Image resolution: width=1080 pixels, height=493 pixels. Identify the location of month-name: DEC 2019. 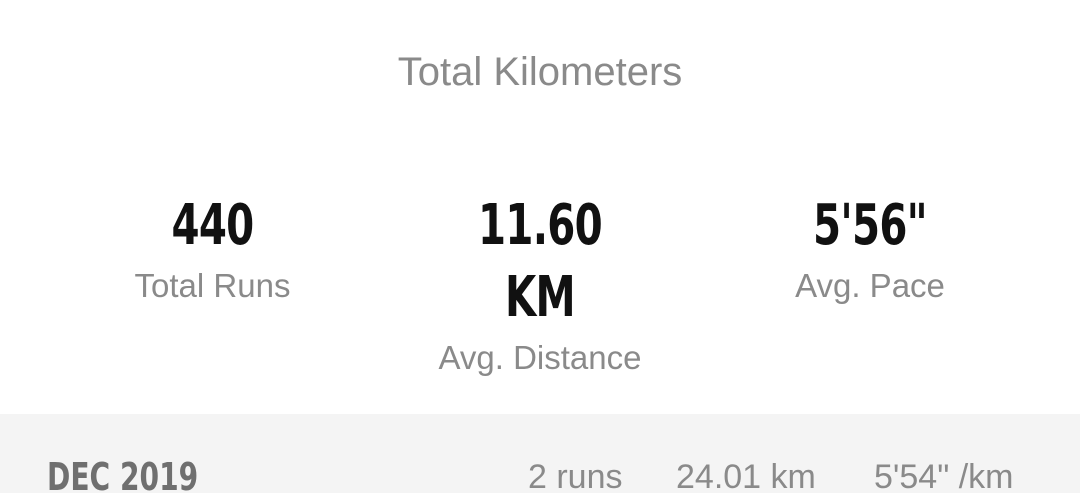
(123, 474).